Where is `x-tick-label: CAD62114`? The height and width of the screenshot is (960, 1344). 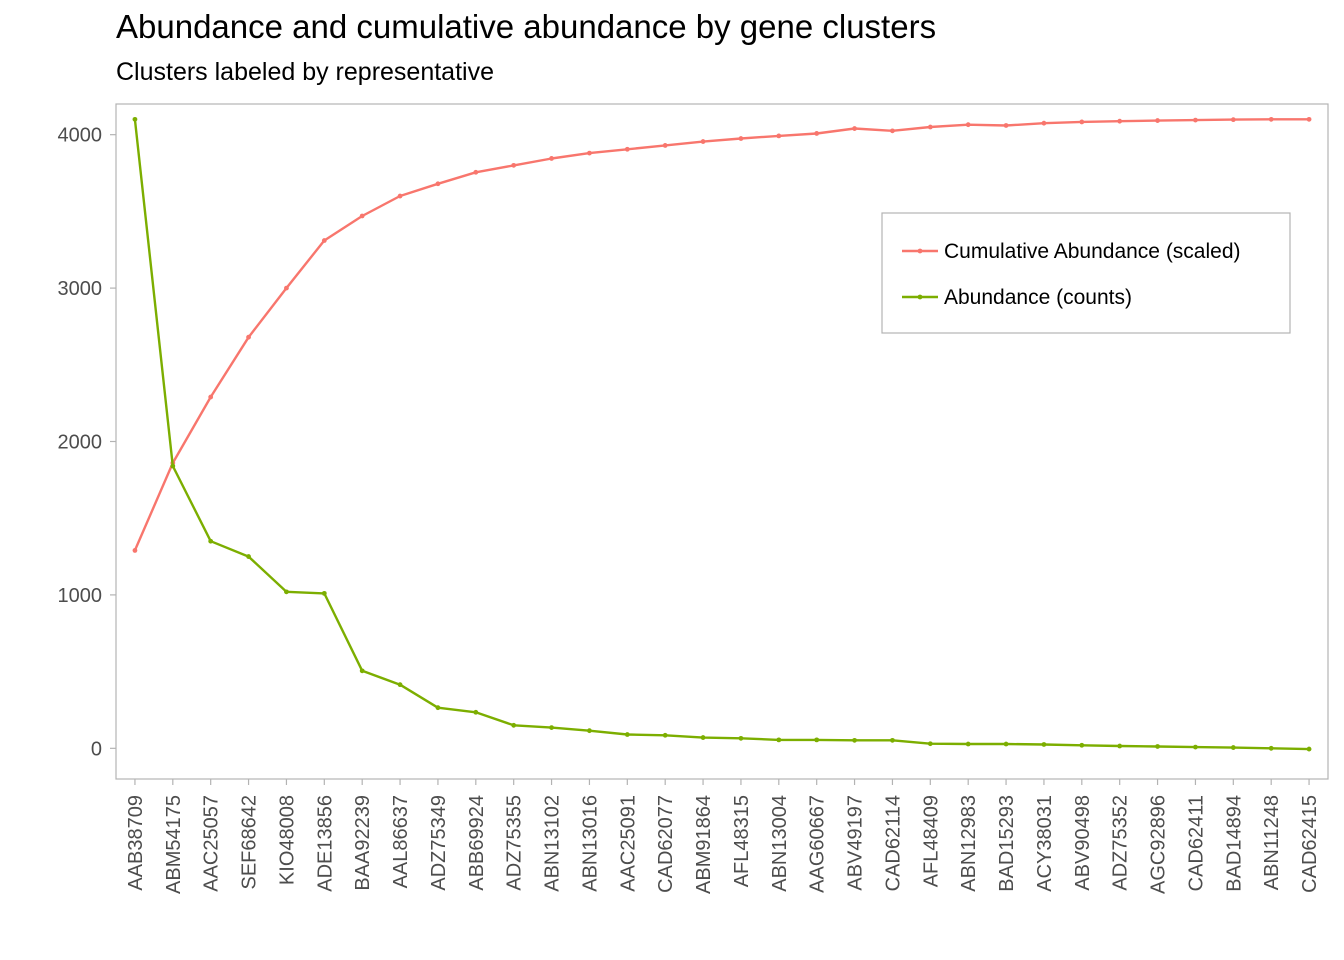
x-tick-label: CAD62114 is located at coordinates (893, 843).